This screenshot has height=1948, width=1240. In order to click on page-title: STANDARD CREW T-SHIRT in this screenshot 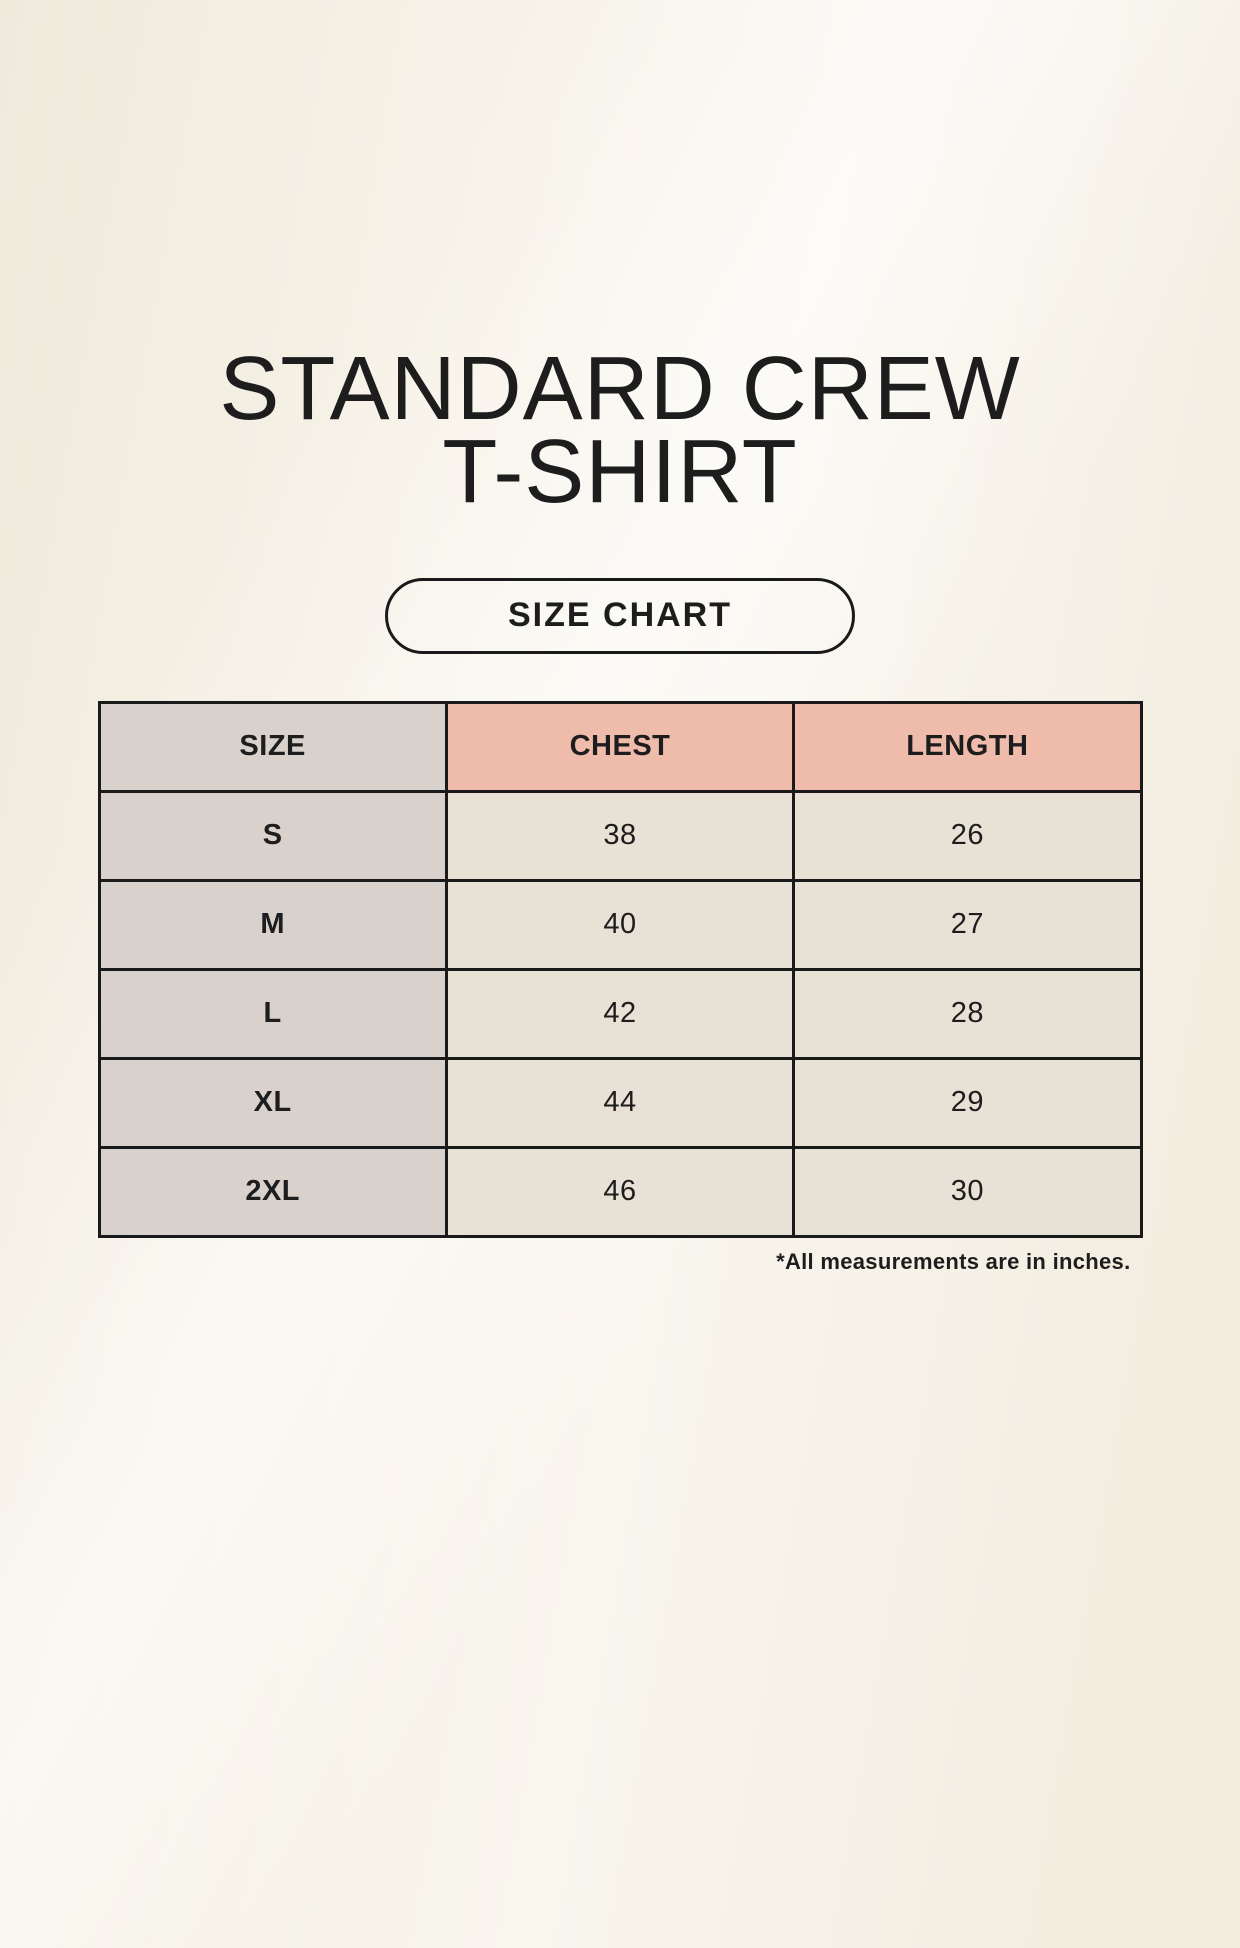, I will do `click(620, 430)`.